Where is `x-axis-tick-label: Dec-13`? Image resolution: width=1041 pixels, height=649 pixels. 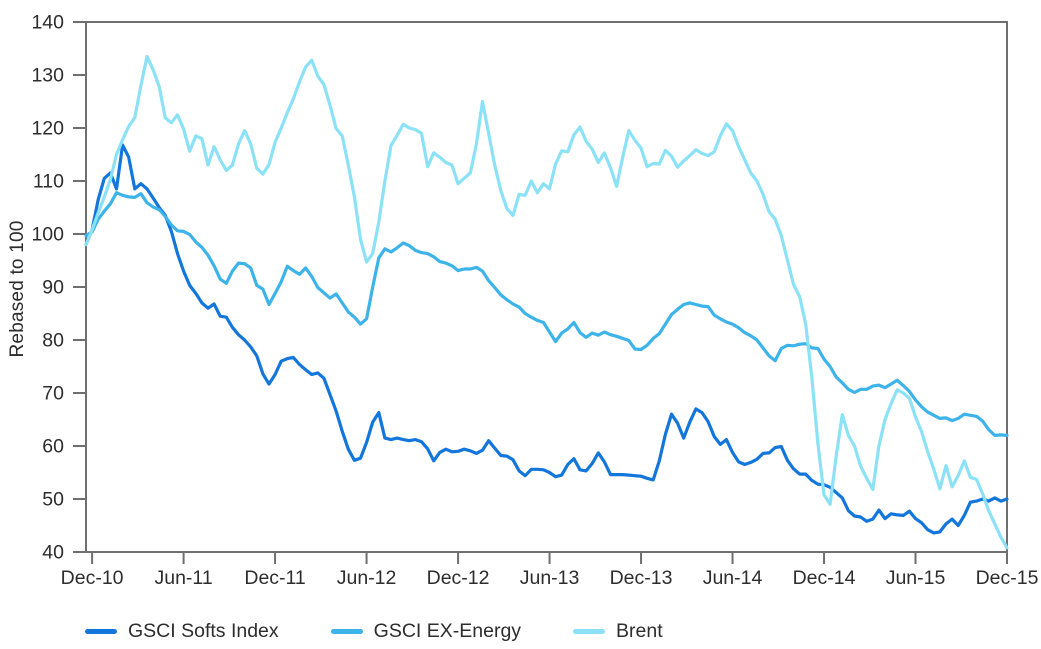 x-axis-tick-label: Dec-13 is located at coordinates (641, 578).